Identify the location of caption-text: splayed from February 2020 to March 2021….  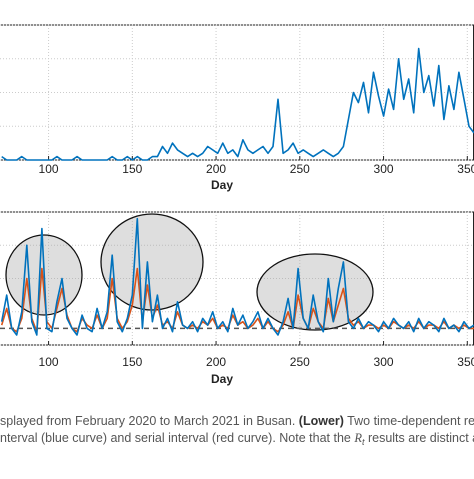
(149, 421).